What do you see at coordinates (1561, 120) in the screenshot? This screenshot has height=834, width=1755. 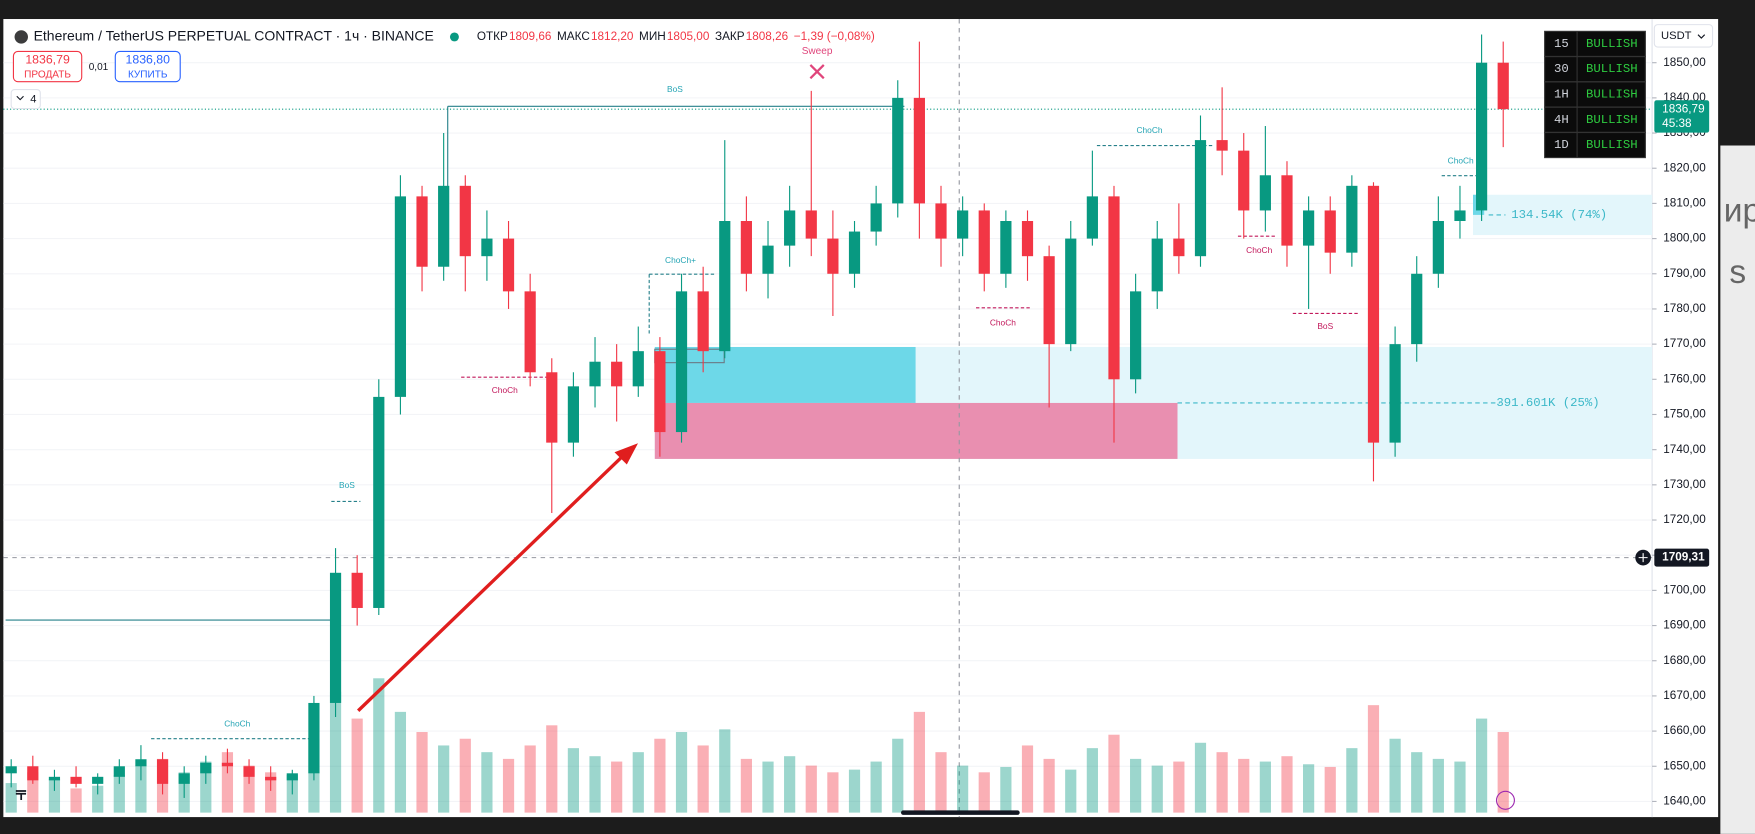 I see `timeframe: 4H` at bounding box center [1561, 120].